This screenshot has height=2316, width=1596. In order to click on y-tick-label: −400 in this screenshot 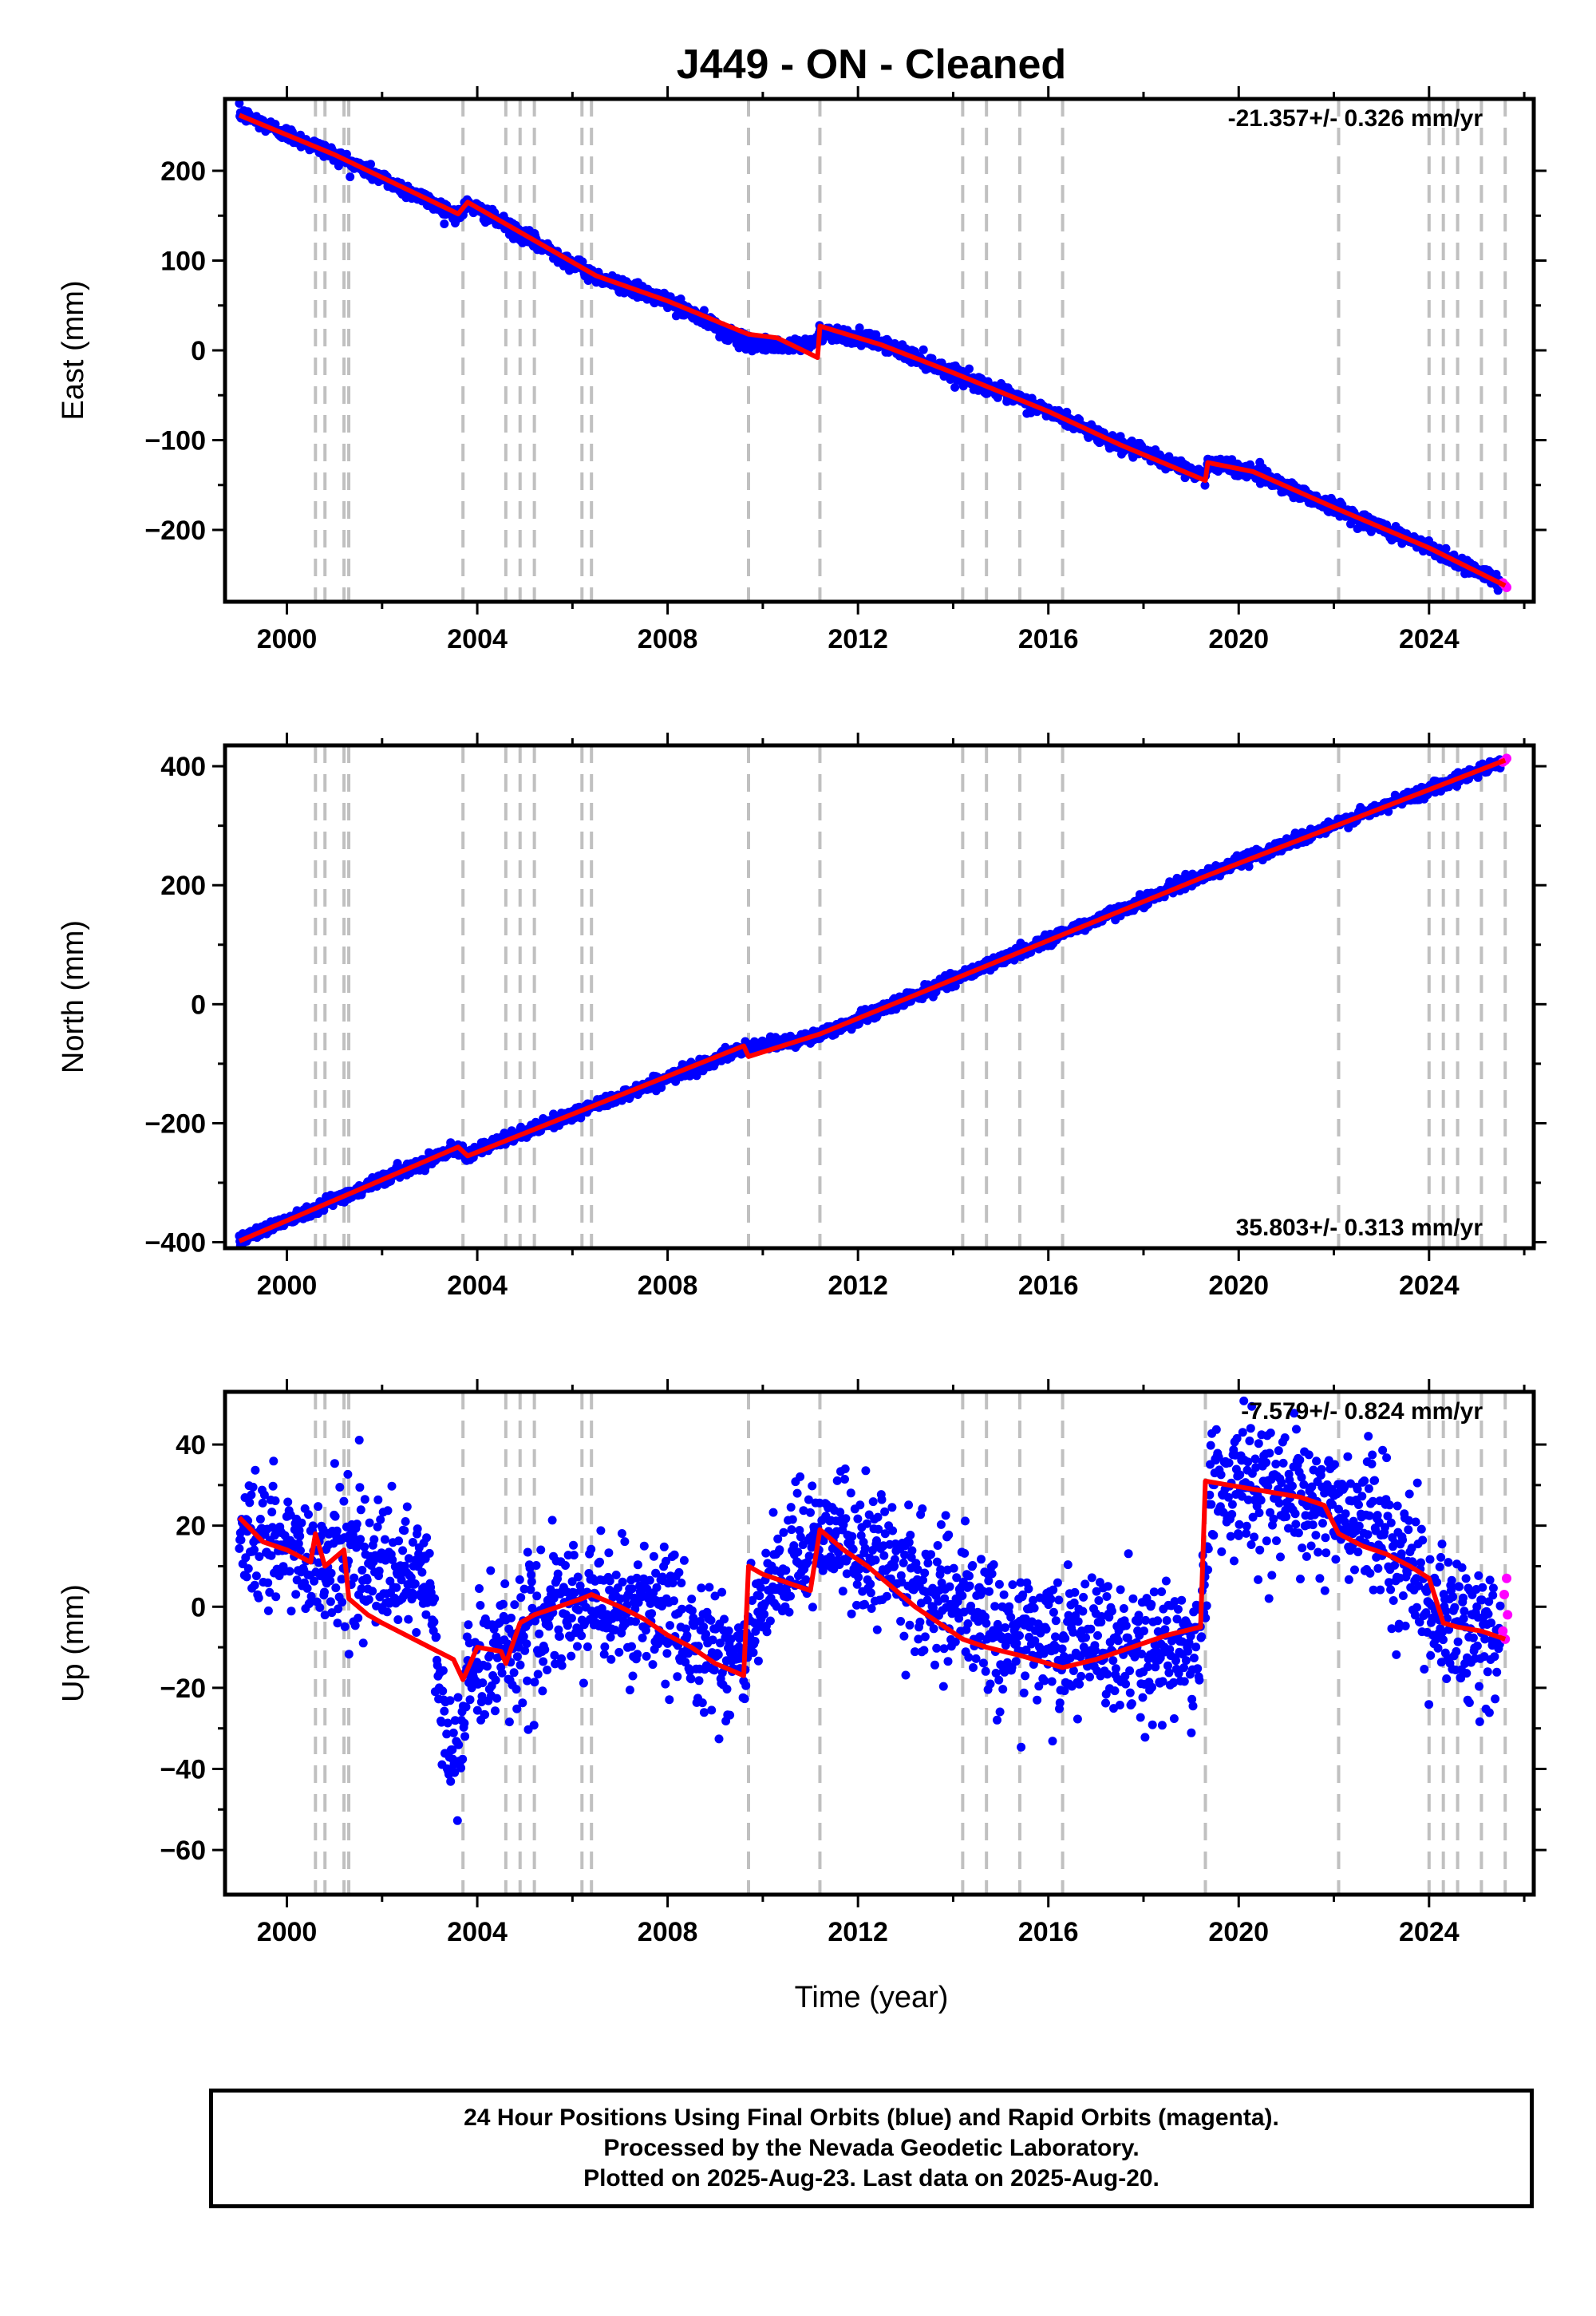, I will do `click(175, 1243)`.